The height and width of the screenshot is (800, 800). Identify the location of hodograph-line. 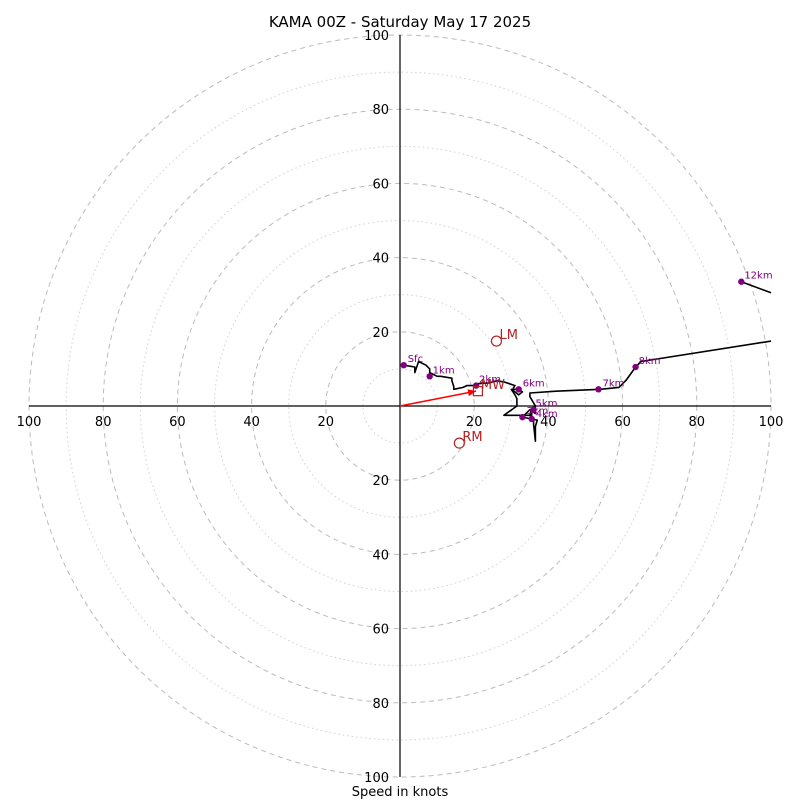
(587, 391).